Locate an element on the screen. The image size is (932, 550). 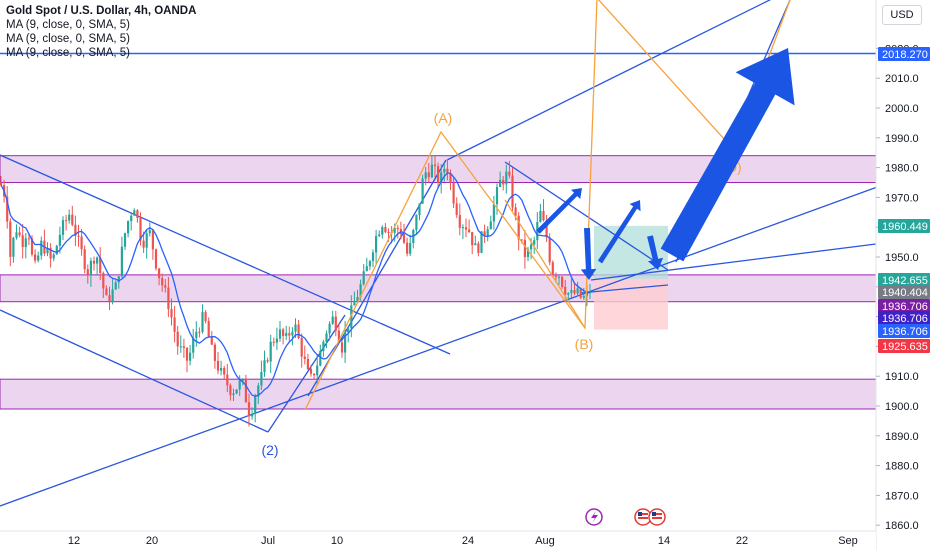
price-tick-label: 2000.0 is located at coordinates (902, 109).